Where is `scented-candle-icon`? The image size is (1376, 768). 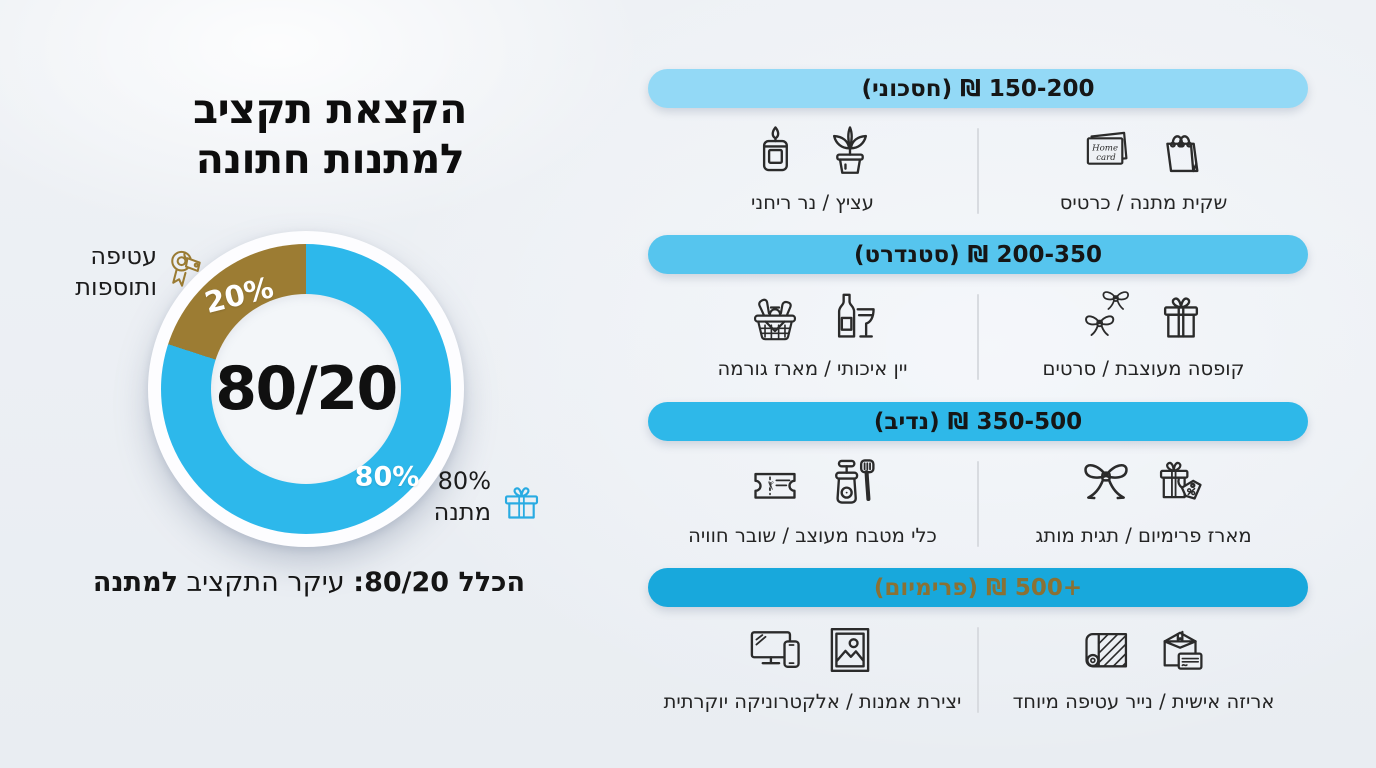 scented-candle-icon is located at coordinates (775, 151).